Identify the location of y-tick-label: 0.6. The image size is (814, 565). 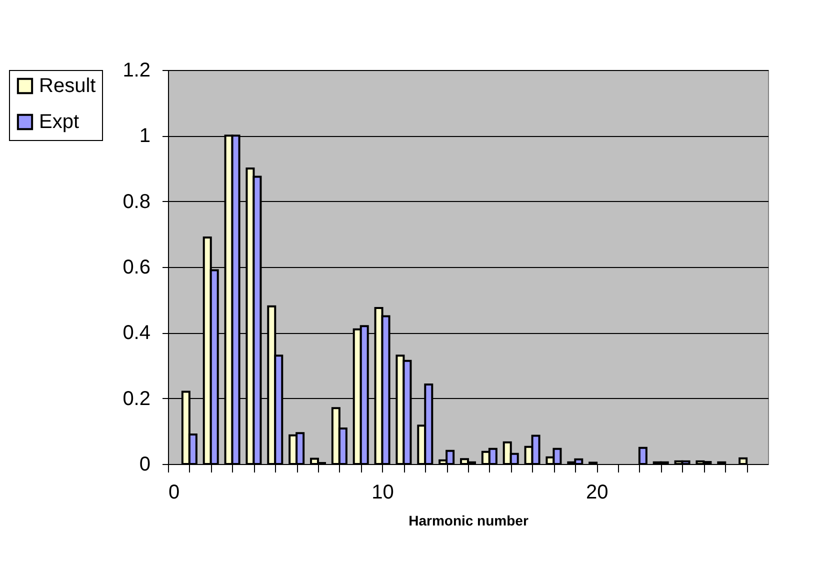
(136, 267).